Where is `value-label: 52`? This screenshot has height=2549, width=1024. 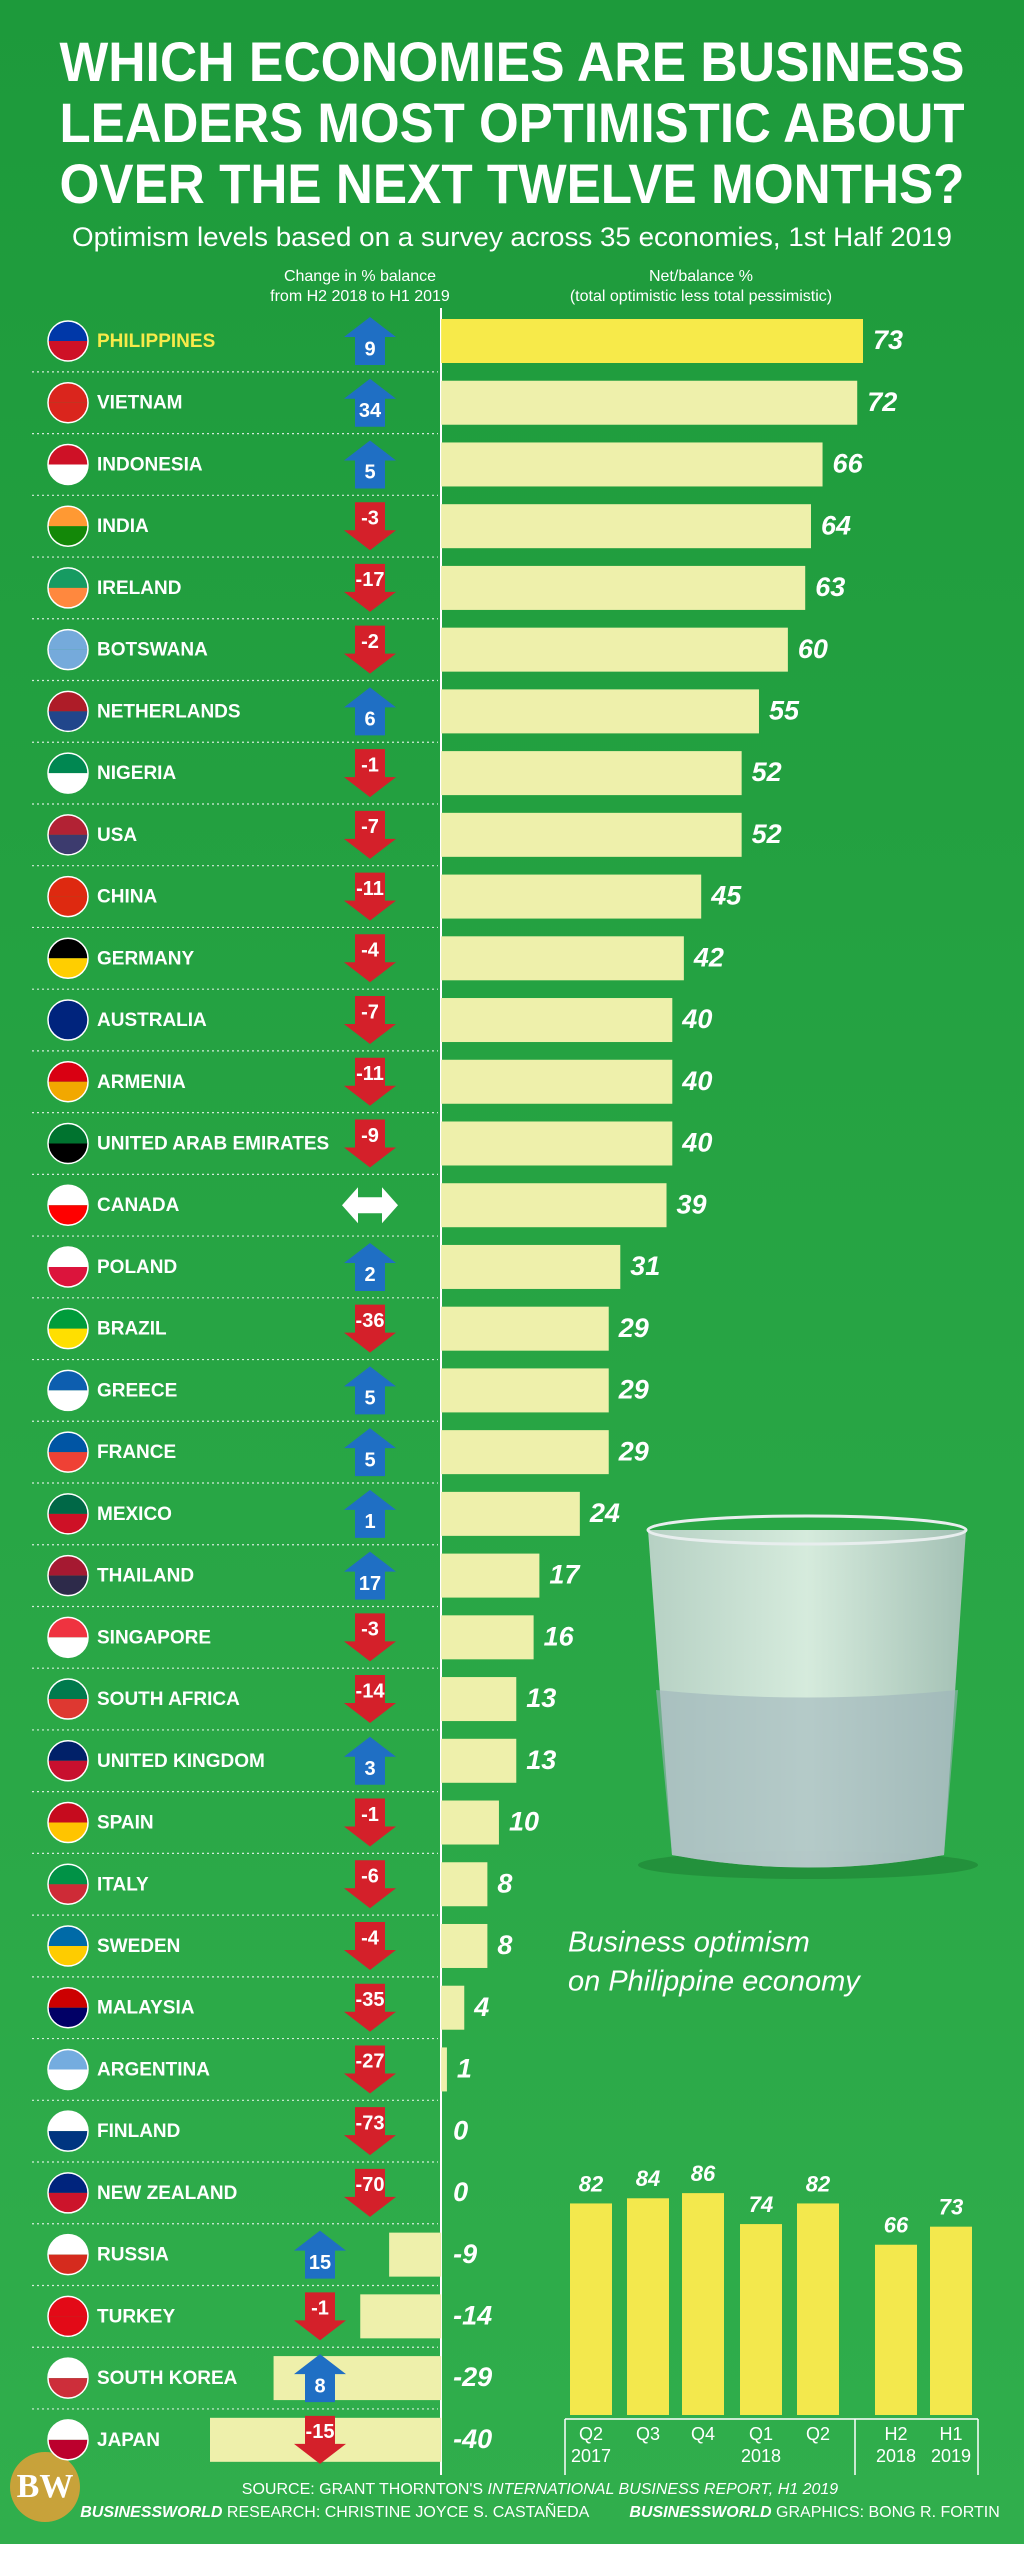 value-label: 52 is located at coordinates (767, 772).